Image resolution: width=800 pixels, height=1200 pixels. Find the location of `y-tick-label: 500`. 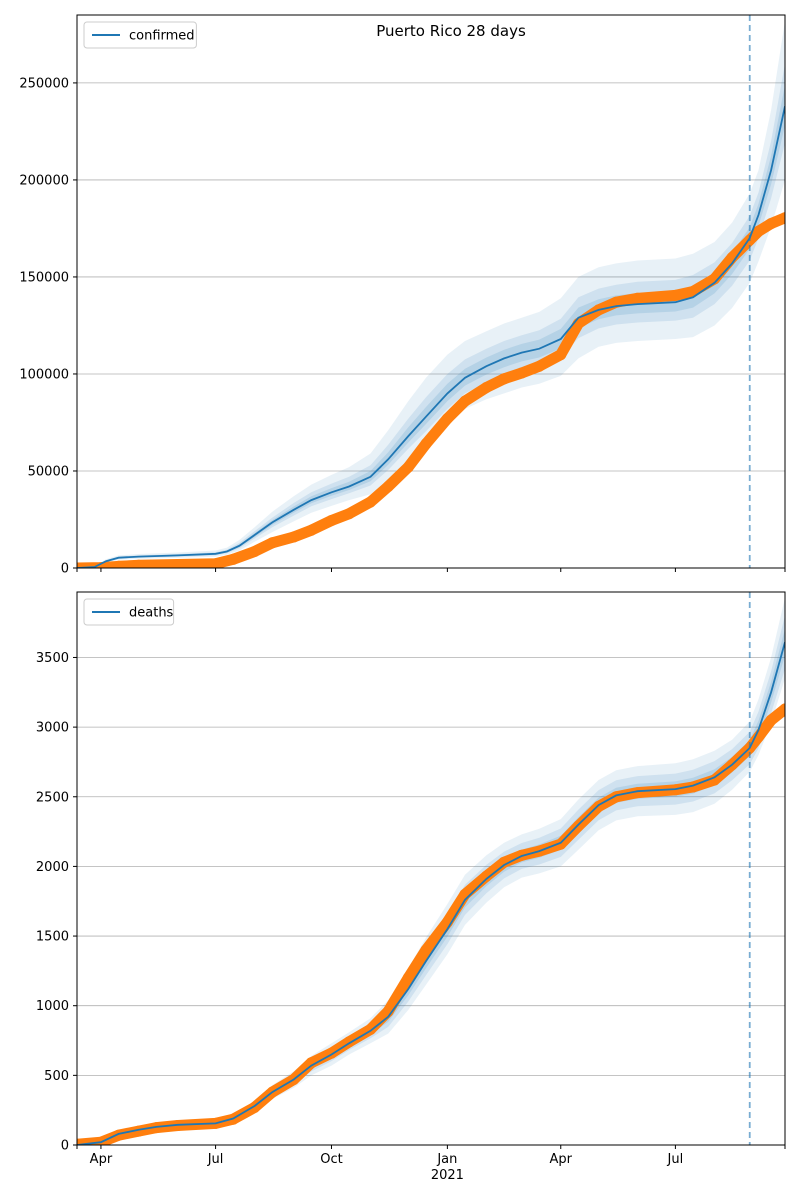

y-tick-label: 500 is located at coordinates (56, 1076).